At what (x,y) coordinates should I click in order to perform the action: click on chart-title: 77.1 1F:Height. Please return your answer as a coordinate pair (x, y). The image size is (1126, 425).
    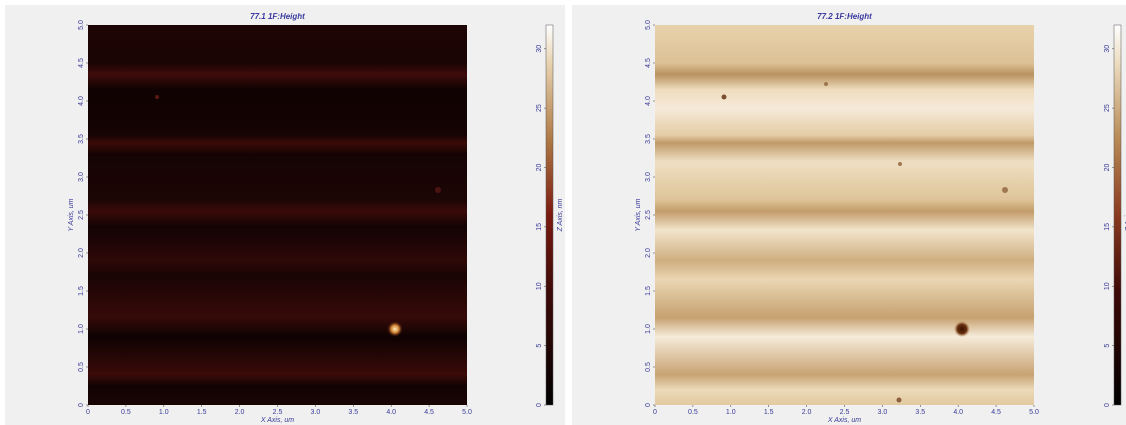
    Looking at the image, I should click on (277, 16).